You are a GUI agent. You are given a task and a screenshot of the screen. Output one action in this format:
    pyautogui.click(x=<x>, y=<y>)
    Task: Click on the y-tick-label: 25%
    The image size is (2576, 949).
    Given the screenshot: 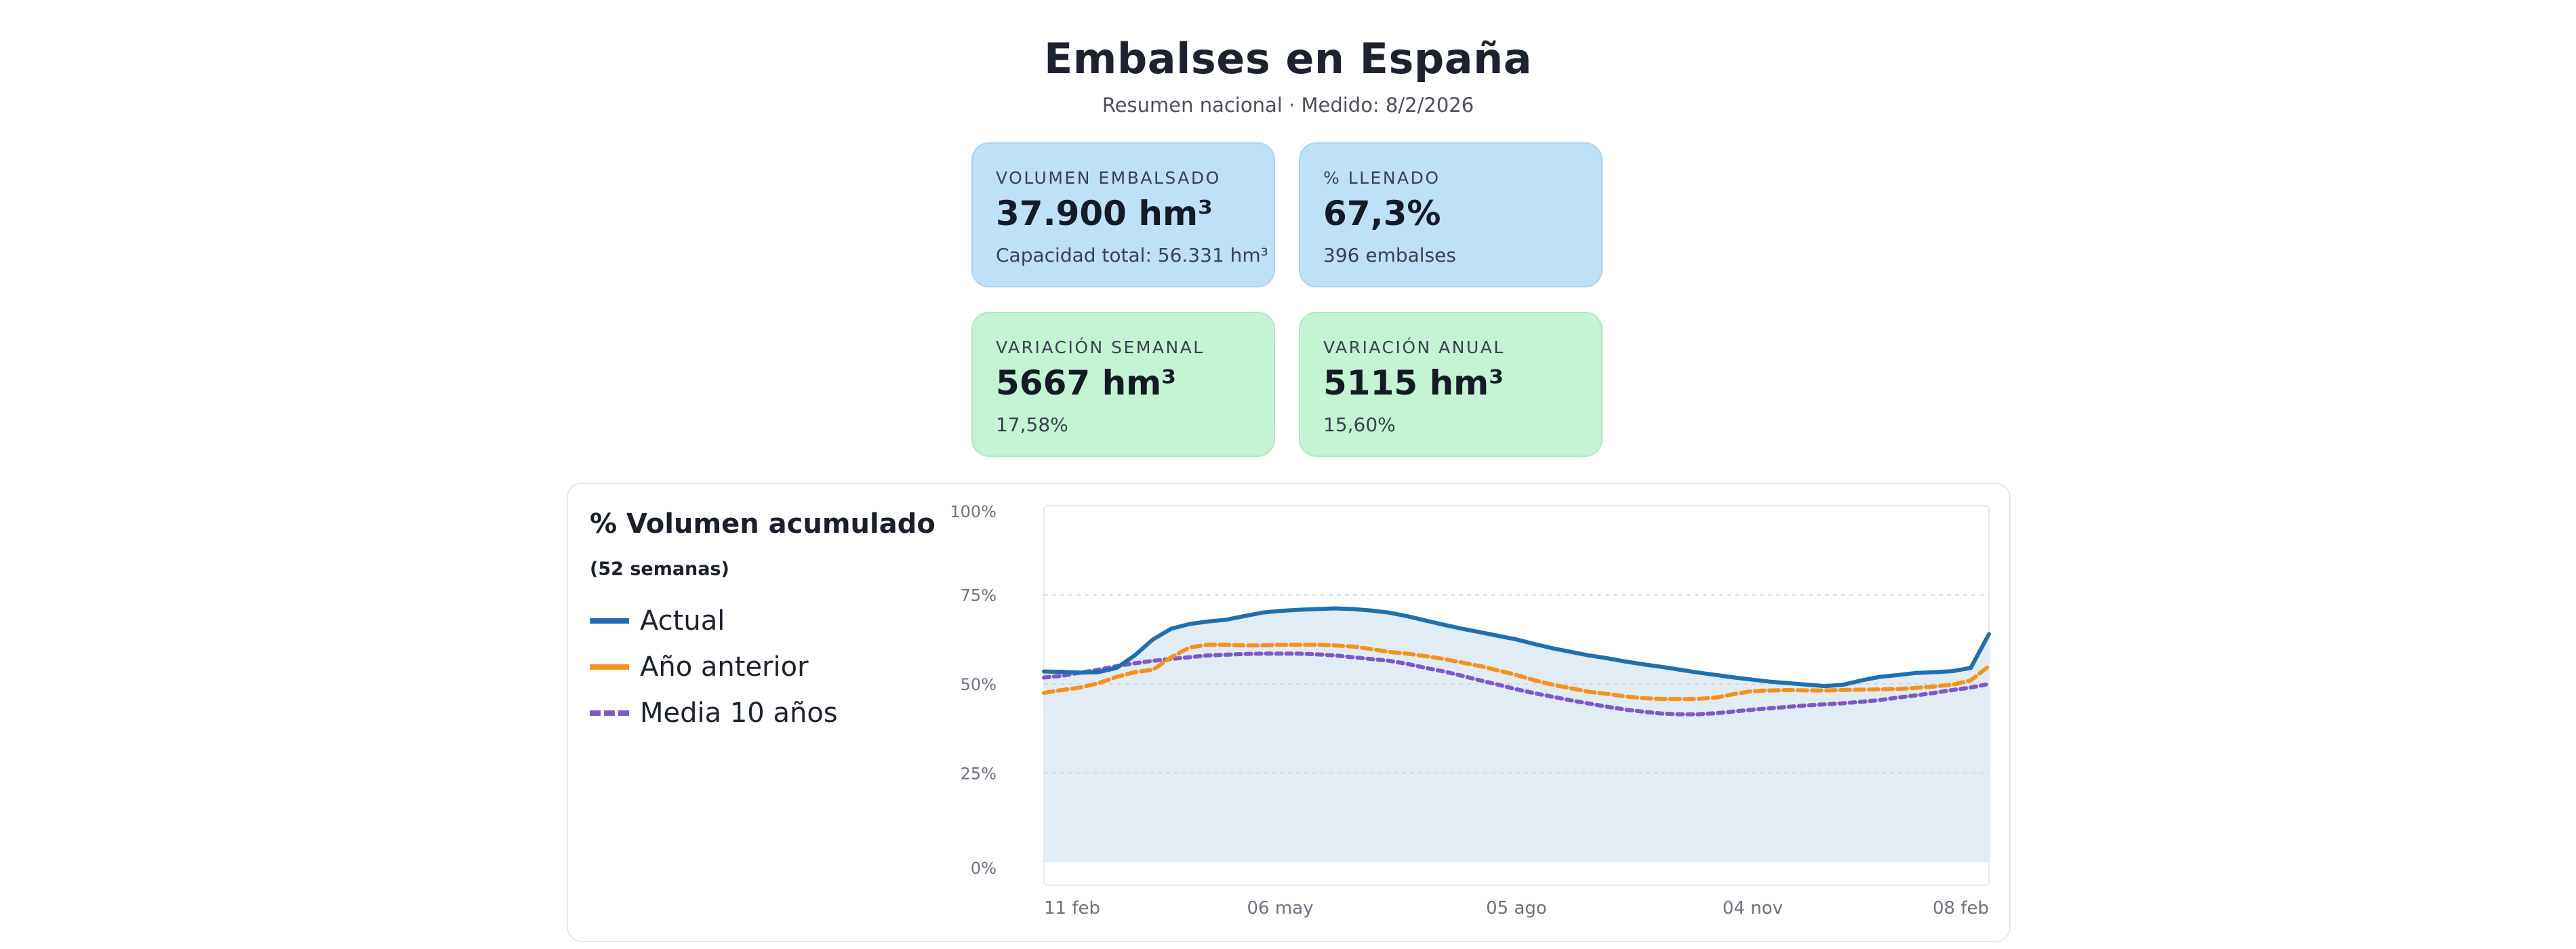 What is the action you would take?
    pyautogui.click(x=979, y=774)
    